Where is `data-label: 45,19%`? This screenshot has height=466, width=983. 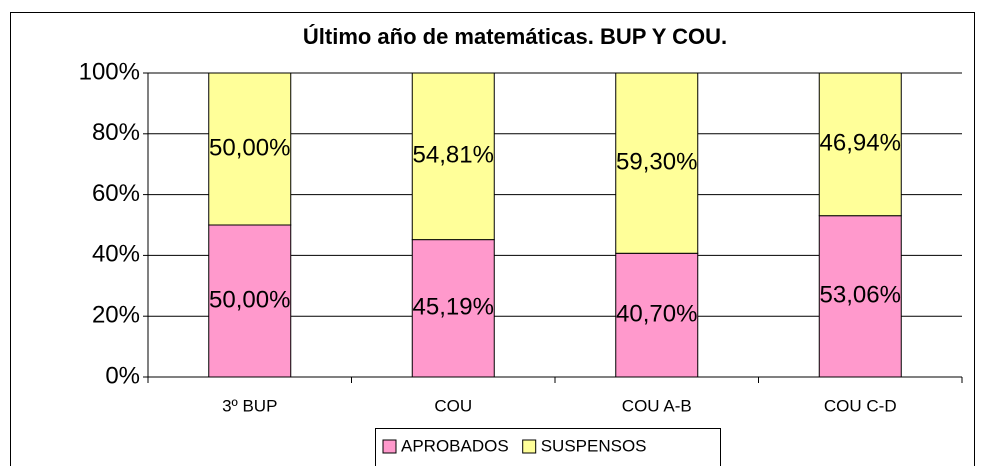
data-label: 45,19% is located at coordinates (453, 307).